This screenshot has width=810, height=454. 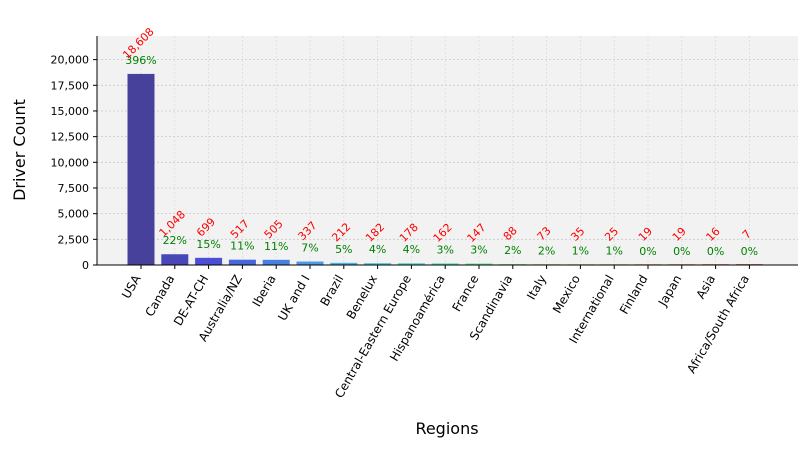 What do you see at coordinates (718, 324) in the screenshot?
I see `x-tick-label: Africa/South Africa` at bounding box center [718, 324].